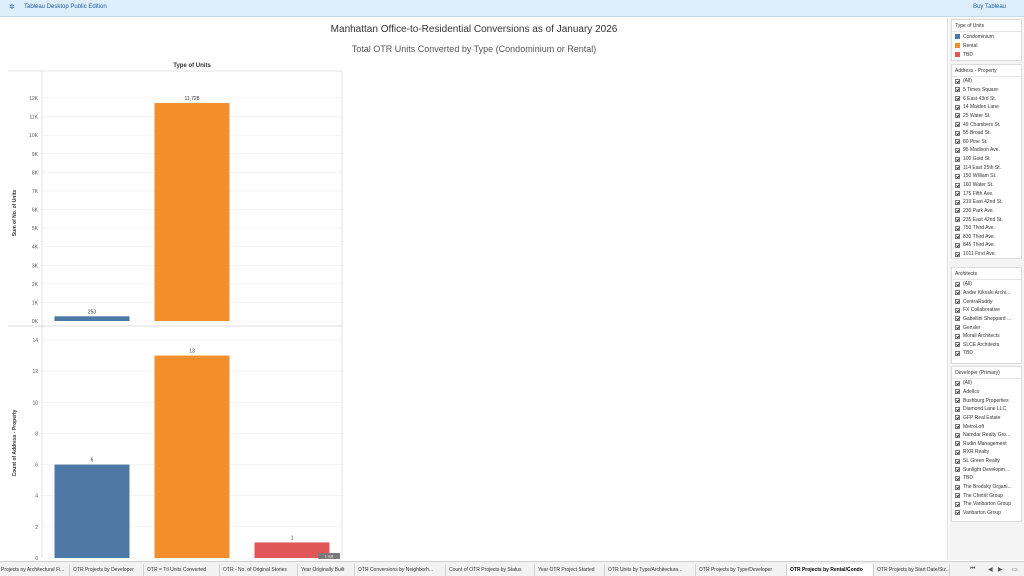  I want to click on sheet-tab: OTR - No. of Original Stories, so click(259, 570).